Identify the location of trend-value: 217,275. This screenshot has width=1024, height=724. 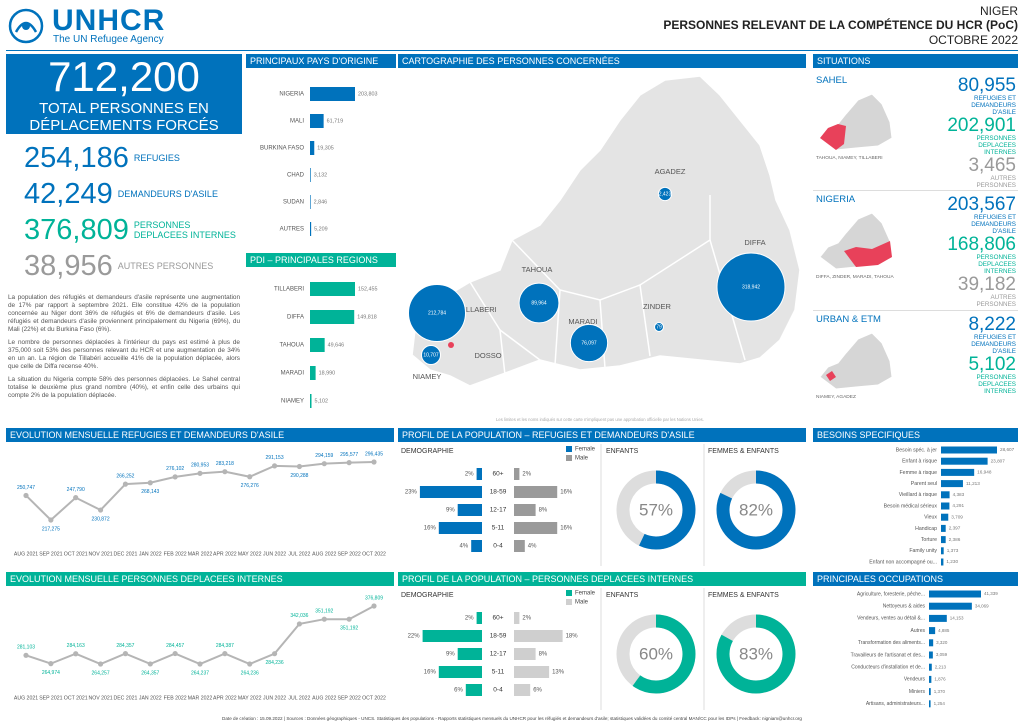
(51, 529).